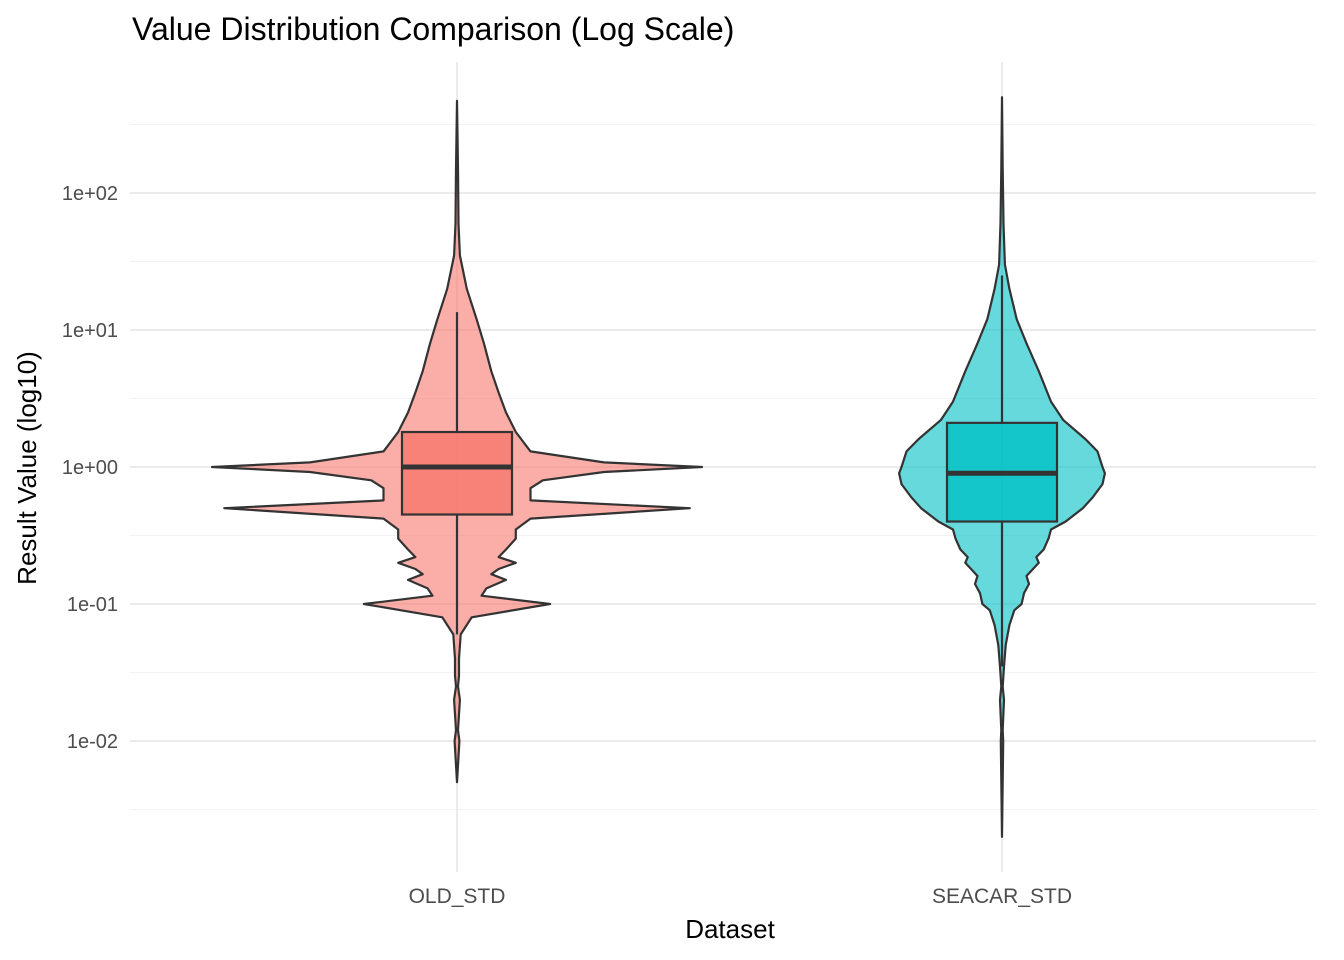 Image resolution: width=1344 pixels, height=960 pixels. I want to click on x-tick-label: SEACAR_STD, so click(1002, 896).